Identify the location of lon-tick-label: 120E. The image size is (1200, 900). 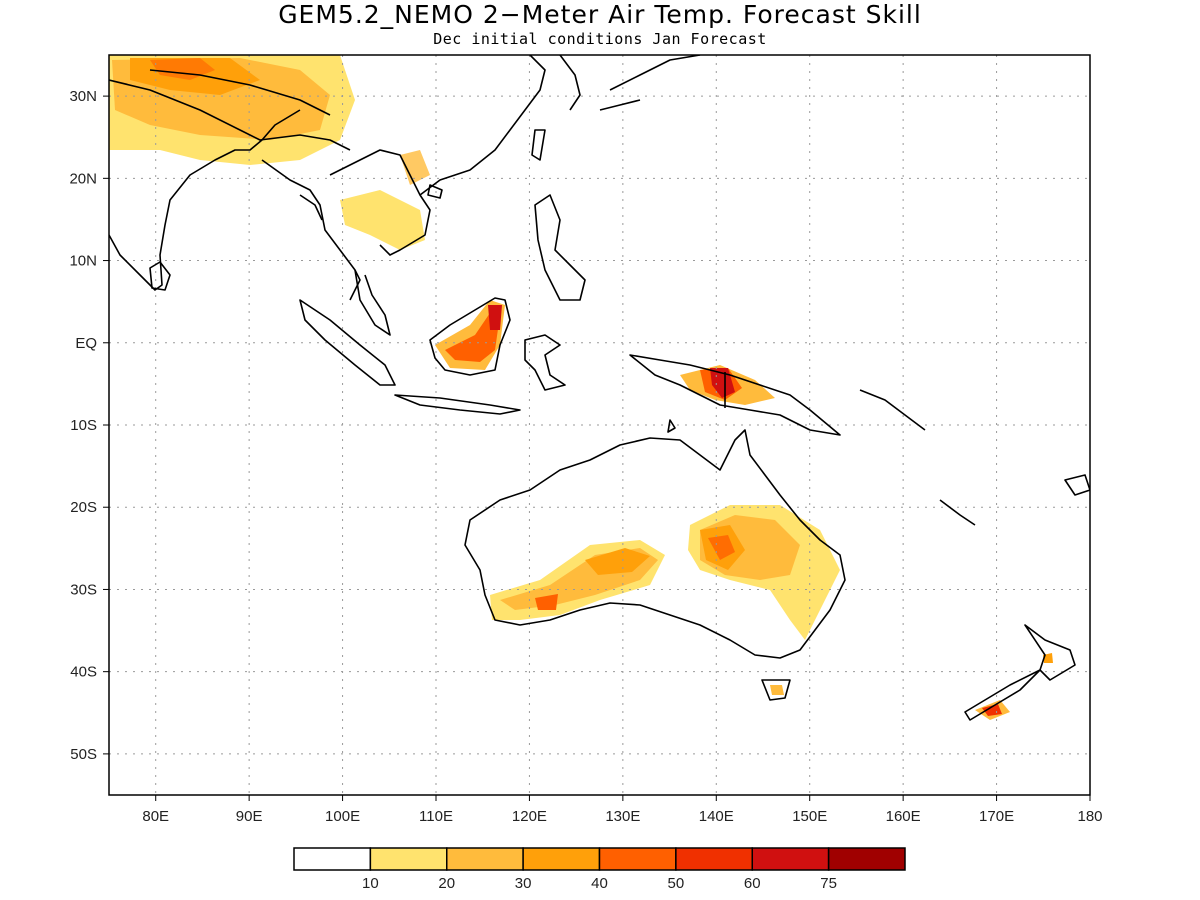
(529, 816).